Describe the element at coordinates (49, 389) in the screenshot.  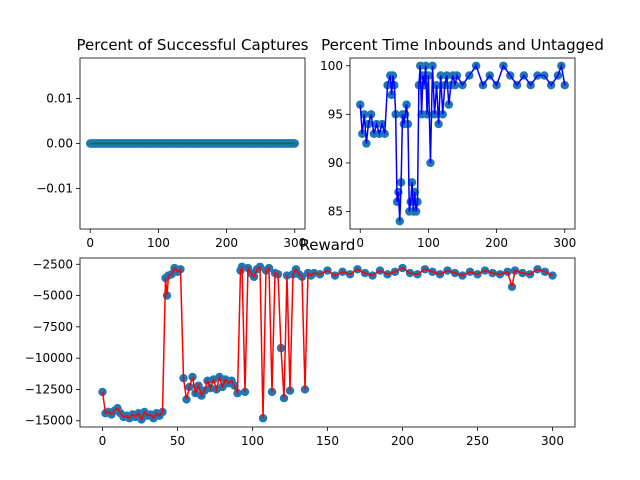
I see `y-tick-label: −12500` at that location.